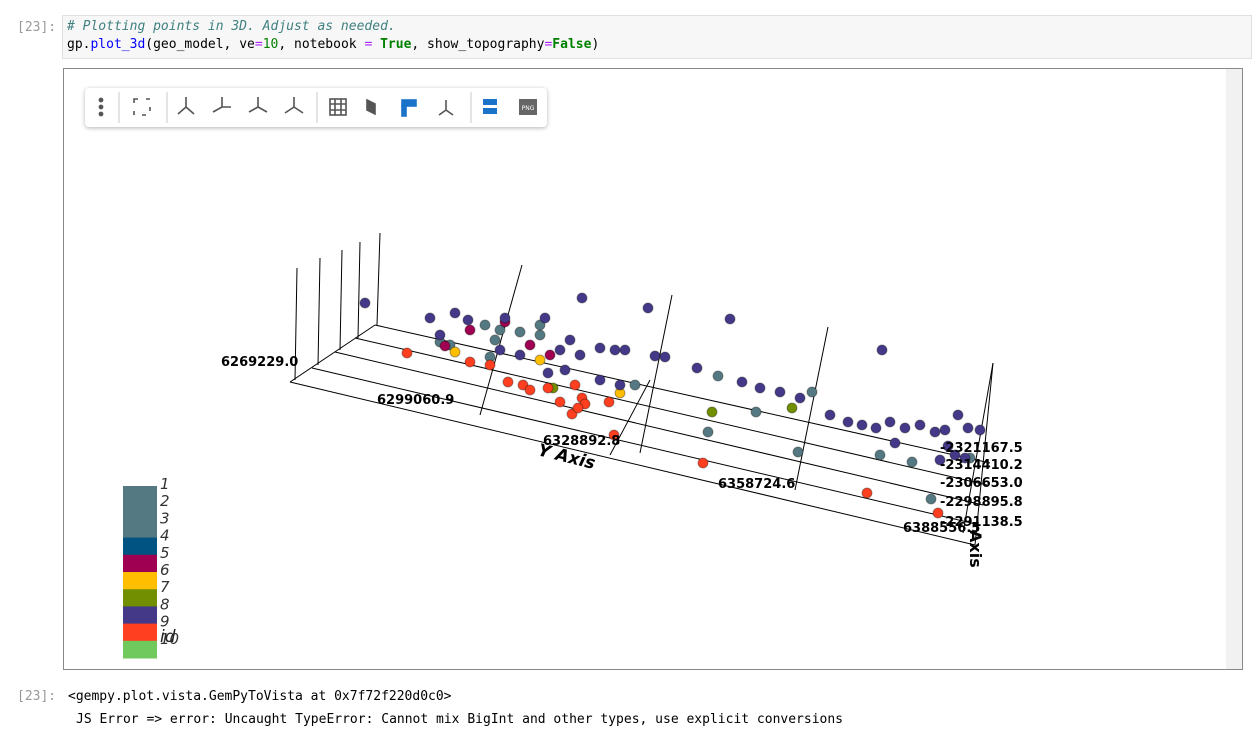 The image size is (1257, 737). What do you see at coordinates (165, 553) in the screenshot?
I see `legend-label: 5` at bounding box center [165, 553].